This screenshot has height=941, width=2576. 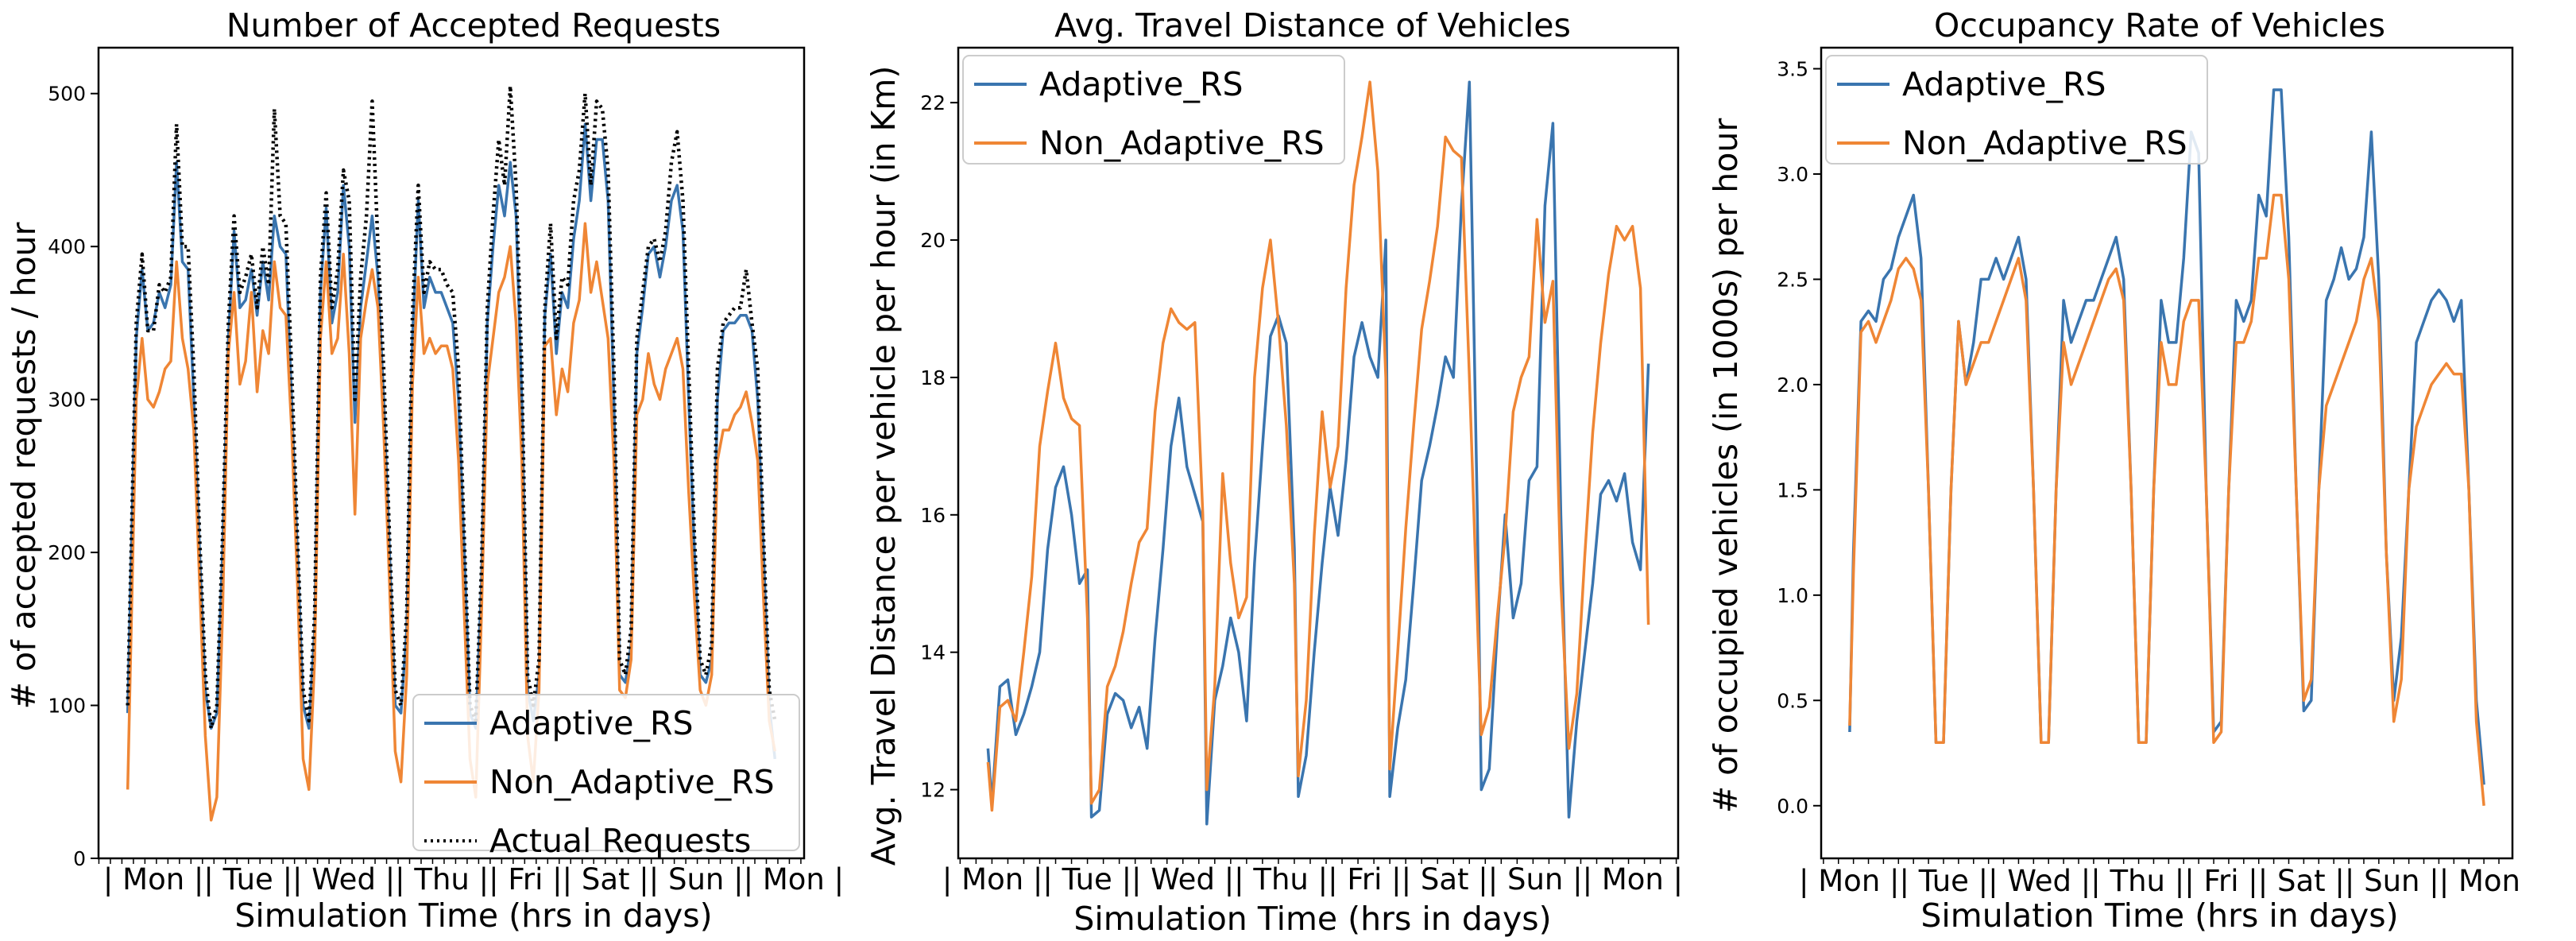 I want to click on y-tick-label: 18, so click(x=933, y=377).